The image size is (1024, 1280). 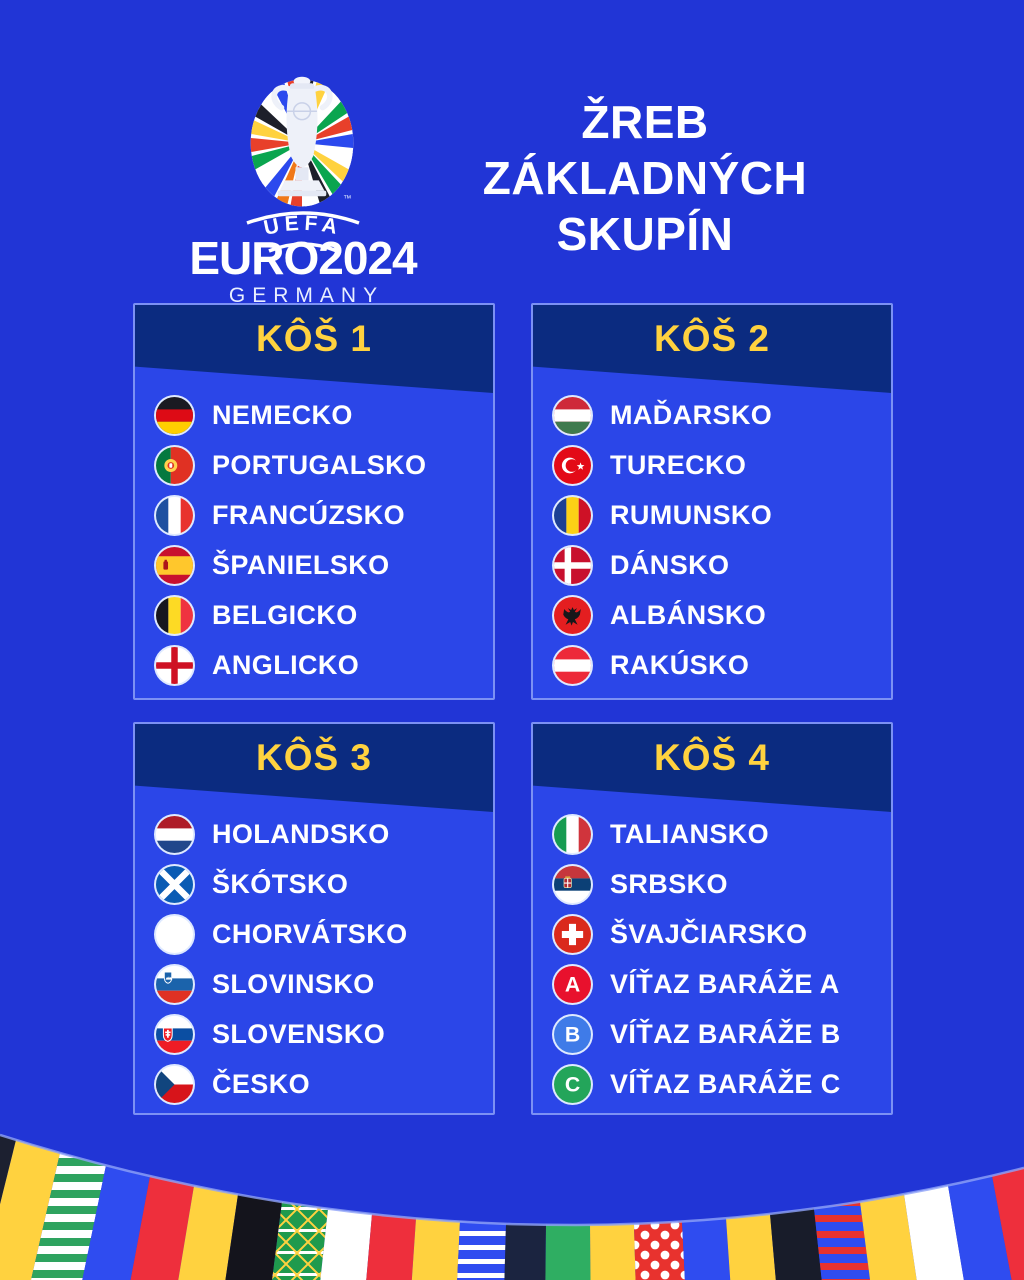 I want to click on team-row: RUMUNSKO, so click(x=712, y=515).